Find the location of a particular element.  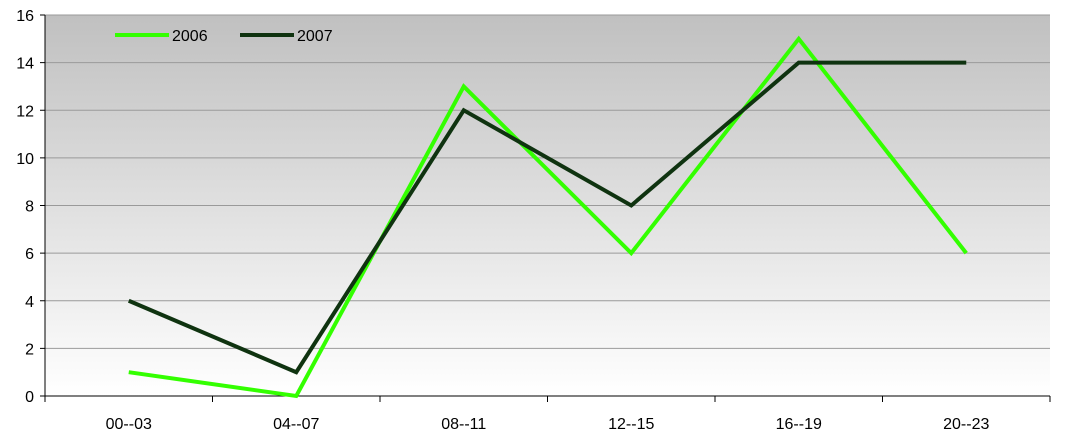

legend: 2006 2007 is located at coordinates (224, 36).